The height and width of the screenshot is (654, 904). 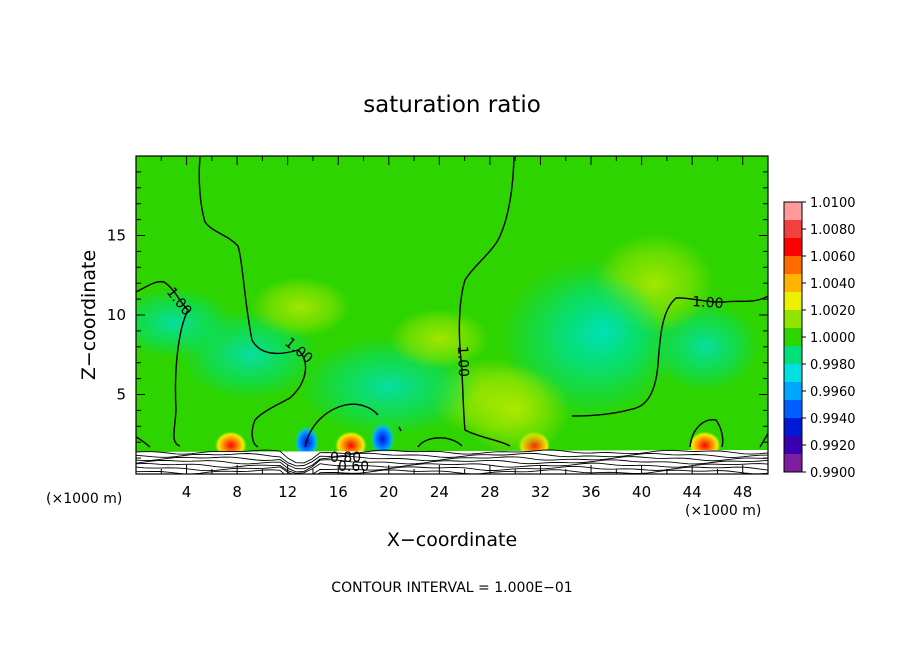 What do you see at coordinates (833, 230) in the screenshot?
I see `colorbar-level-1: 1.0080` at bounding box center [833, 230].